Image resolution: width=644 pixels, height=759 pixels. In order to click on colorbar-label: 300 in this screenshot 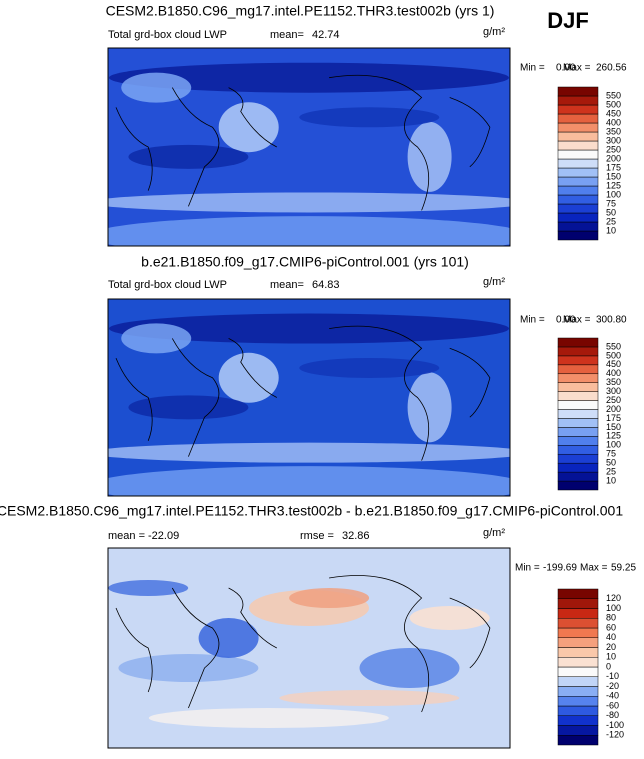, I will do `click(613, 391)`.